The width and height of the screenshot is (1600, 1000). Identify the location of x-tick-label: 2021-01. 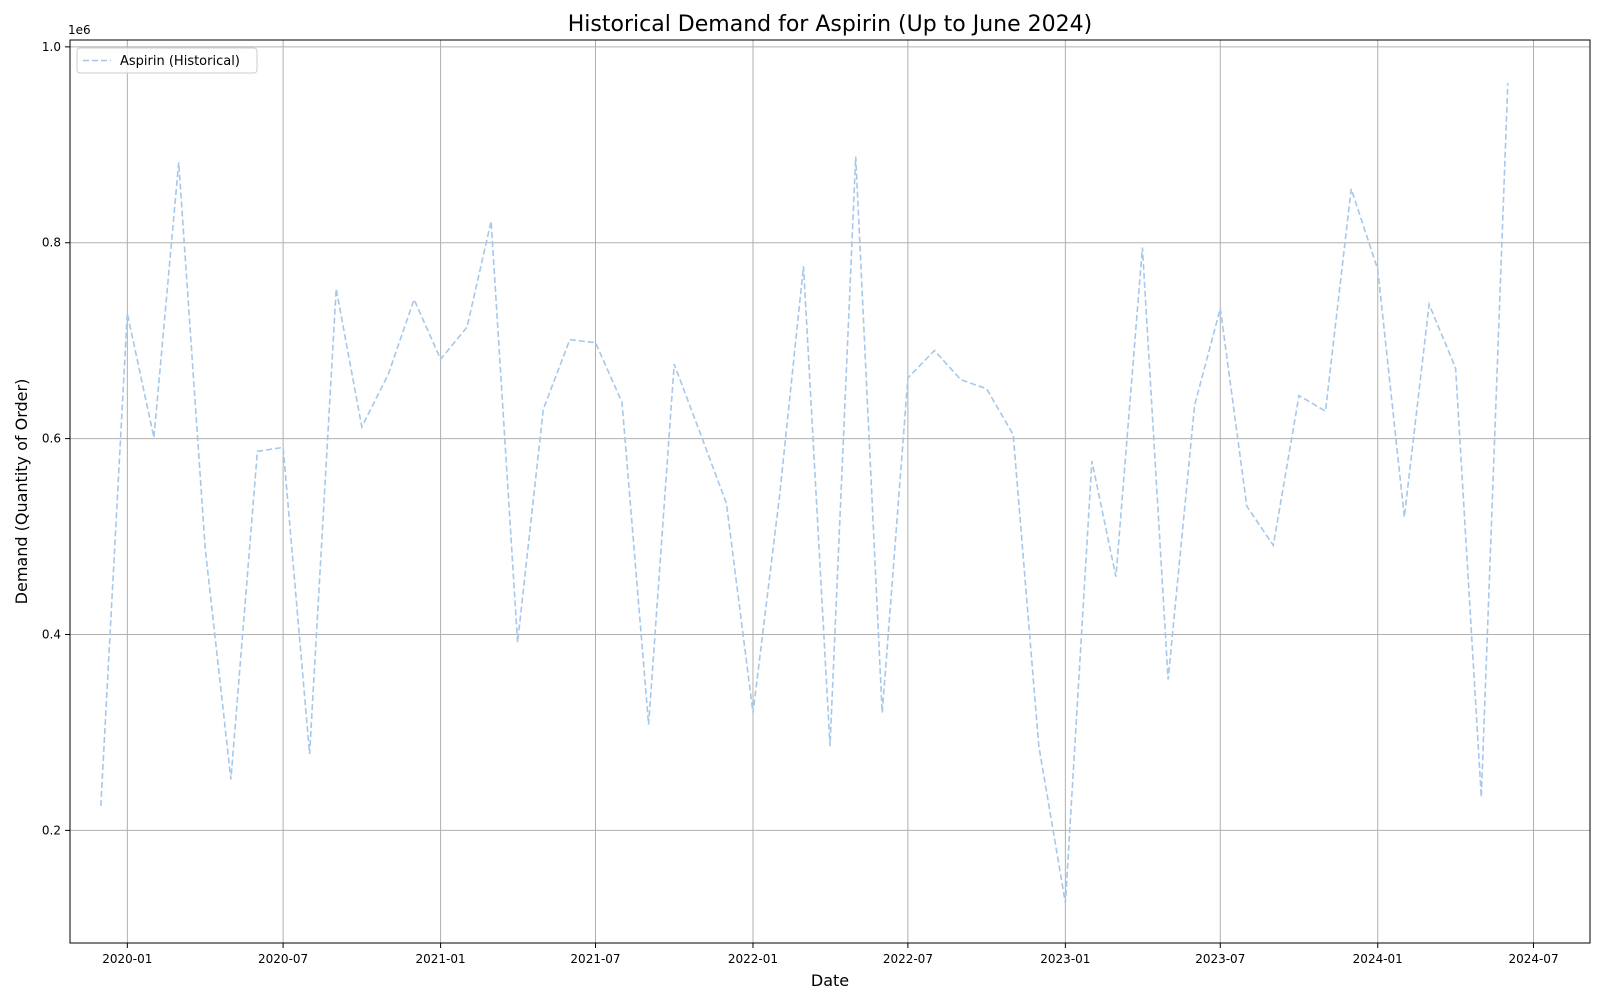
(441, 959).